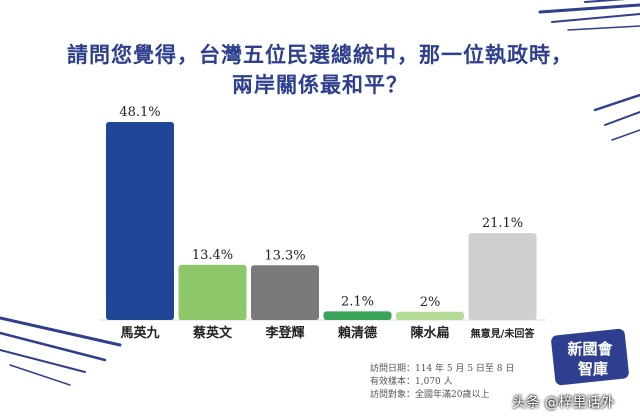 The width and height of the screenshot is (640, 419). Describe the element at coordinates (212, 333) in the screenshot. I see `category-label-2: 蔡英文` at that location.